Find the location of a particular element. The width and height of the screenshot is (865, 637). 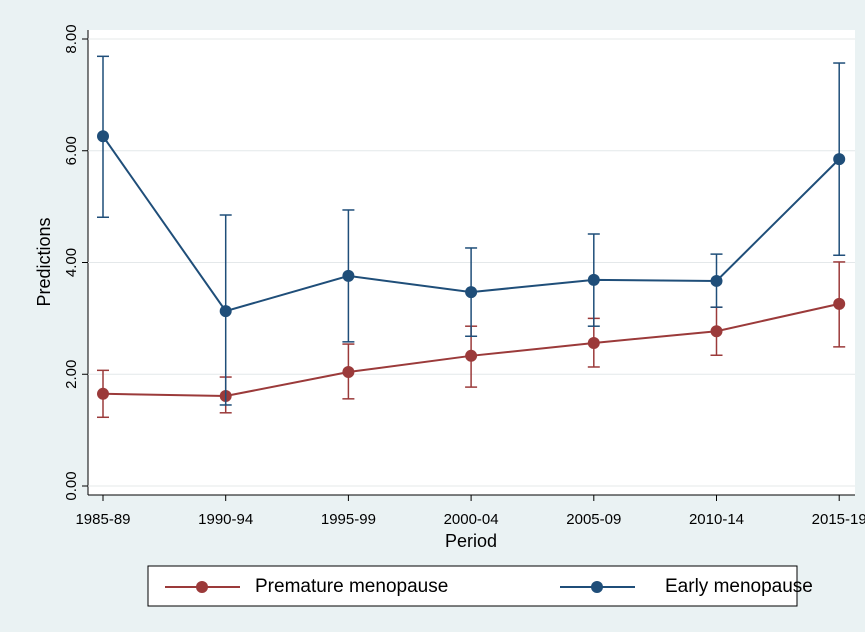

y-axis-title: Predictions is located at coordinates (44, 261).